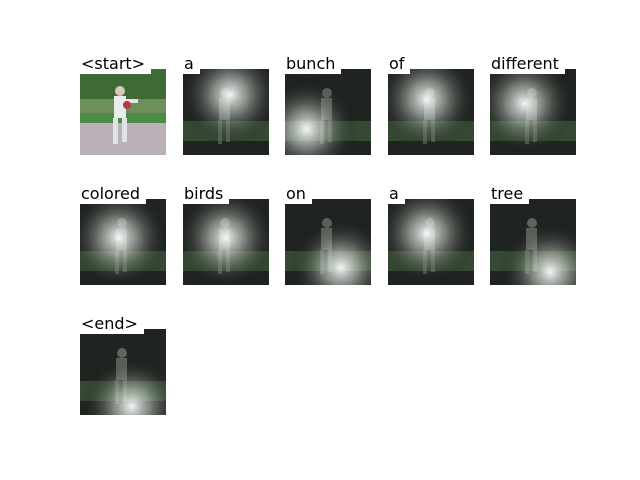  I want to click on token-label: <end>, so click(112, 323).